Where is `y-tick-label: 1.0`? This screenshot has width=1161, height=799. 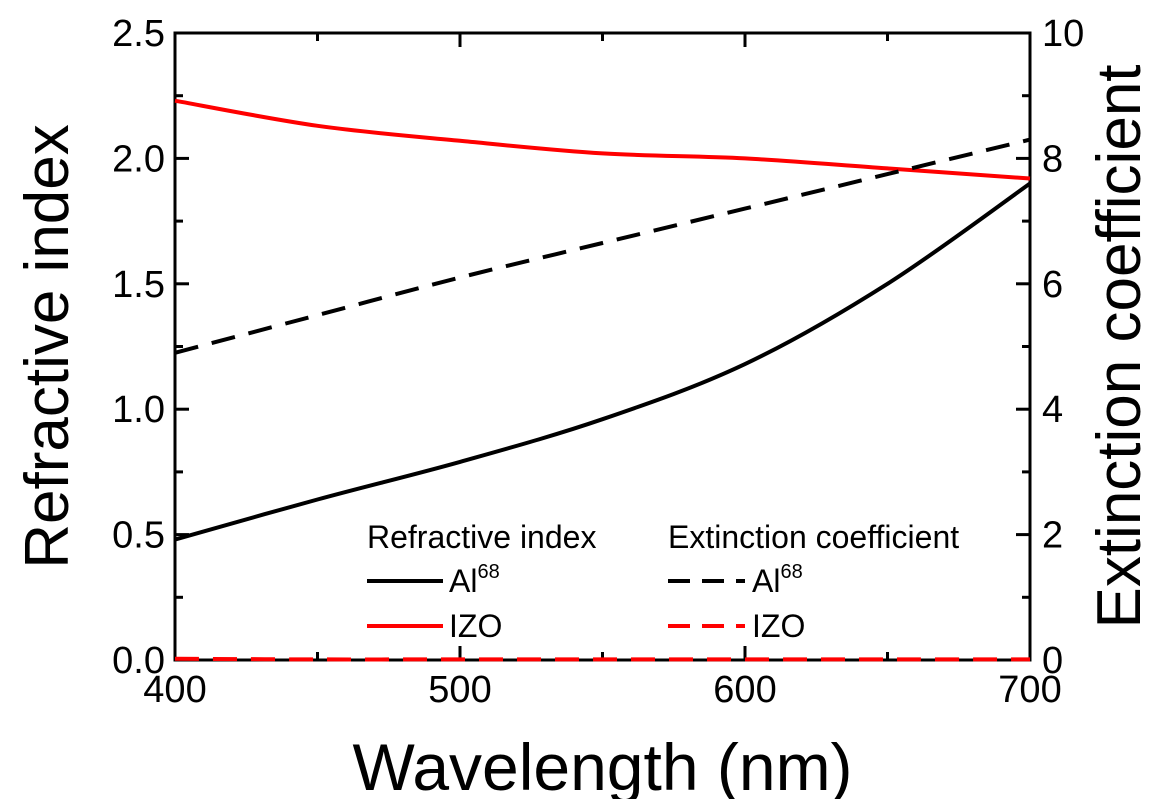 y-tick-label: 1.0 is located at coordinates (138, 410).